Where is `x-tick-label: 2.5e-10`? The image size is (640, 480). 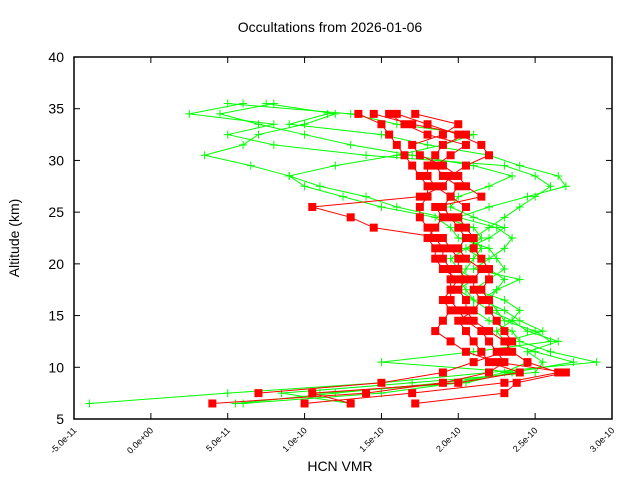
x-tick-label: 2.5e-10 is located at coordinates (525, 439).